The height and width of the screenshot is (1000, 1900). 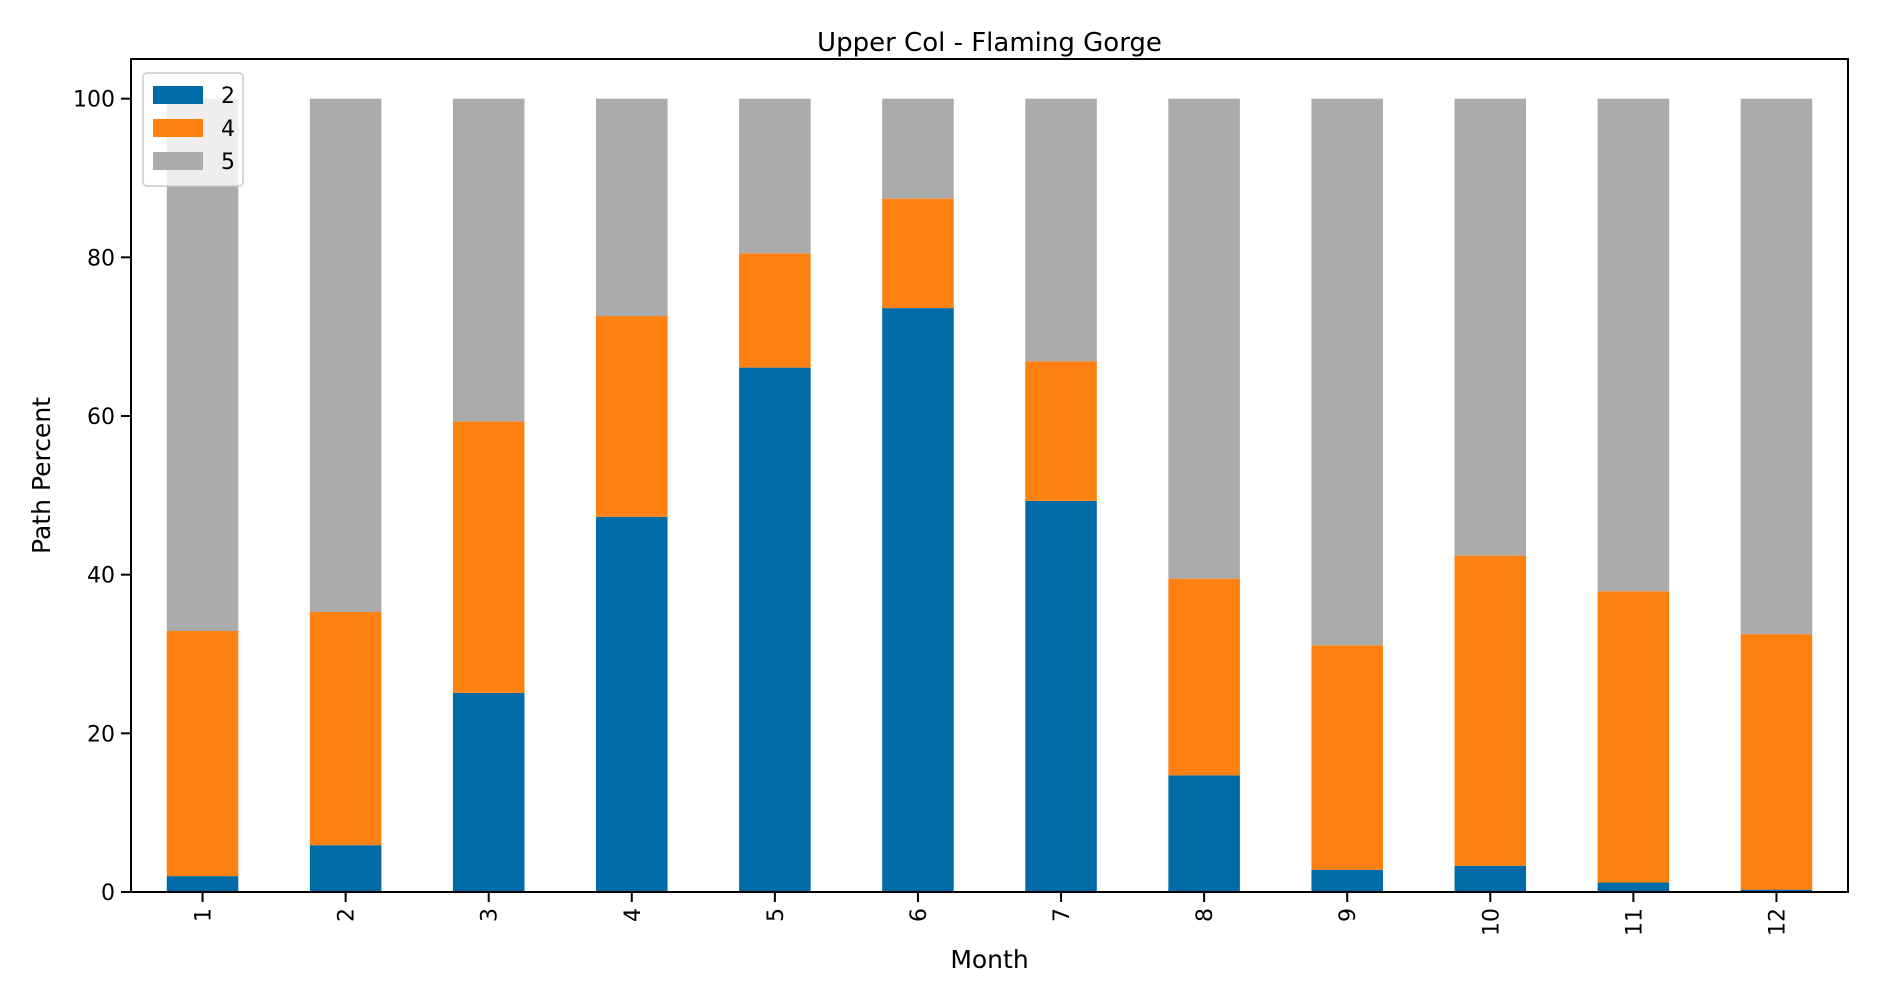 What do you see at coordinates (101, 576) in the screenshot?
I see `y-tick-label: 40` at bounding box center [101, 576].